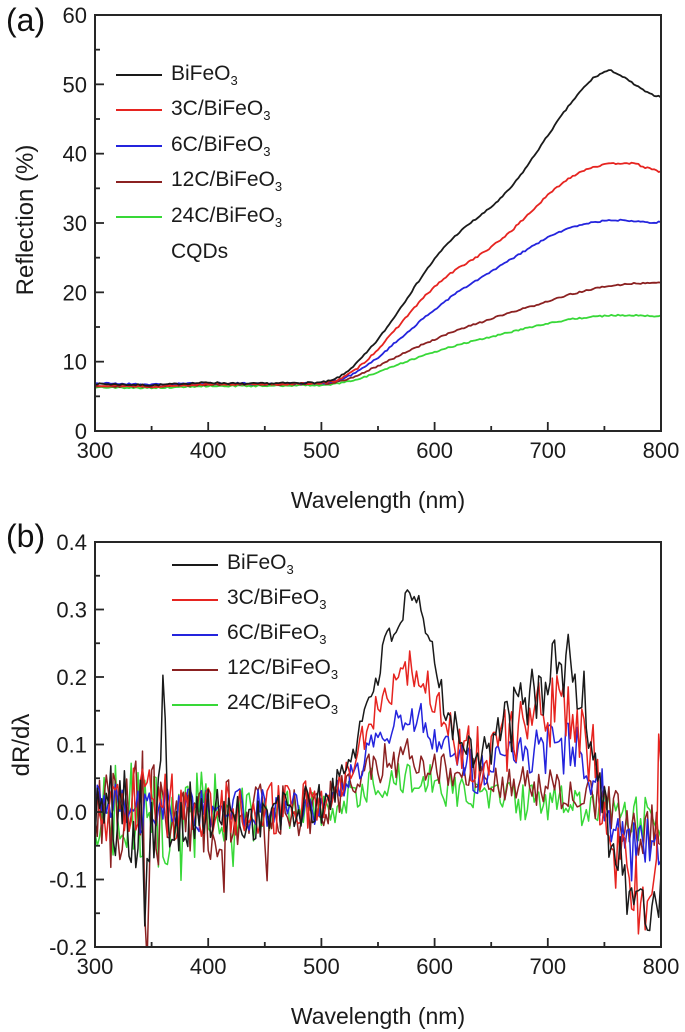  What do you see at coordinates (81, 431) in the screenshot?
I see `y-tick-label: 0` at bounding box center [81, 431].